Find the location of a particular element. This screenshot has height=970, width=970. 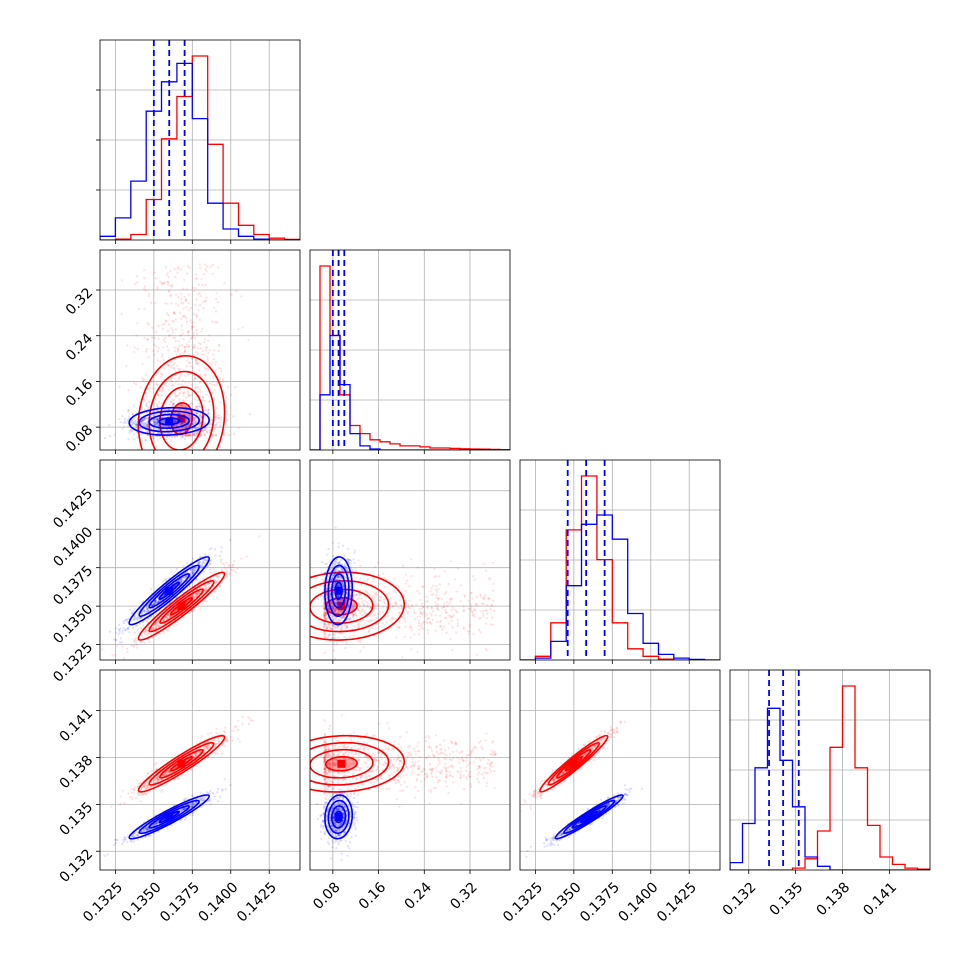

y-tick-label: 0.16 is located at coordinates (79, 392).